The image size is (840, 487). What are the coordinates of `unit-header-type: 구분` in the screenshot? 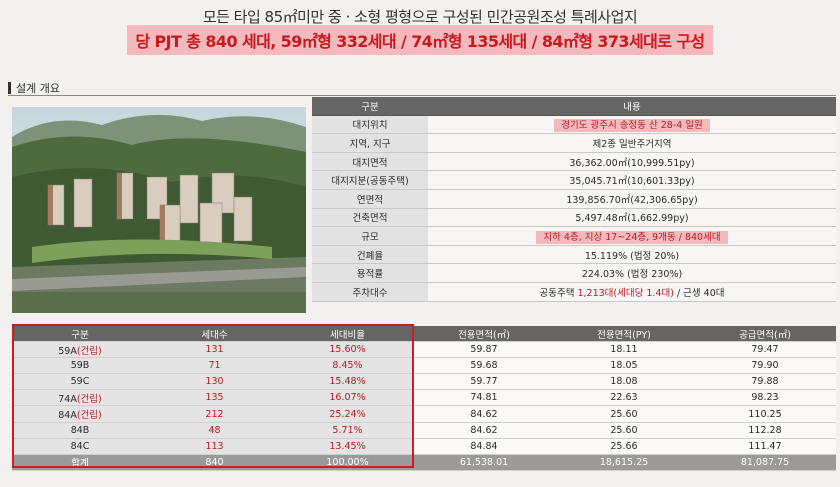 It's located at (80, 334).